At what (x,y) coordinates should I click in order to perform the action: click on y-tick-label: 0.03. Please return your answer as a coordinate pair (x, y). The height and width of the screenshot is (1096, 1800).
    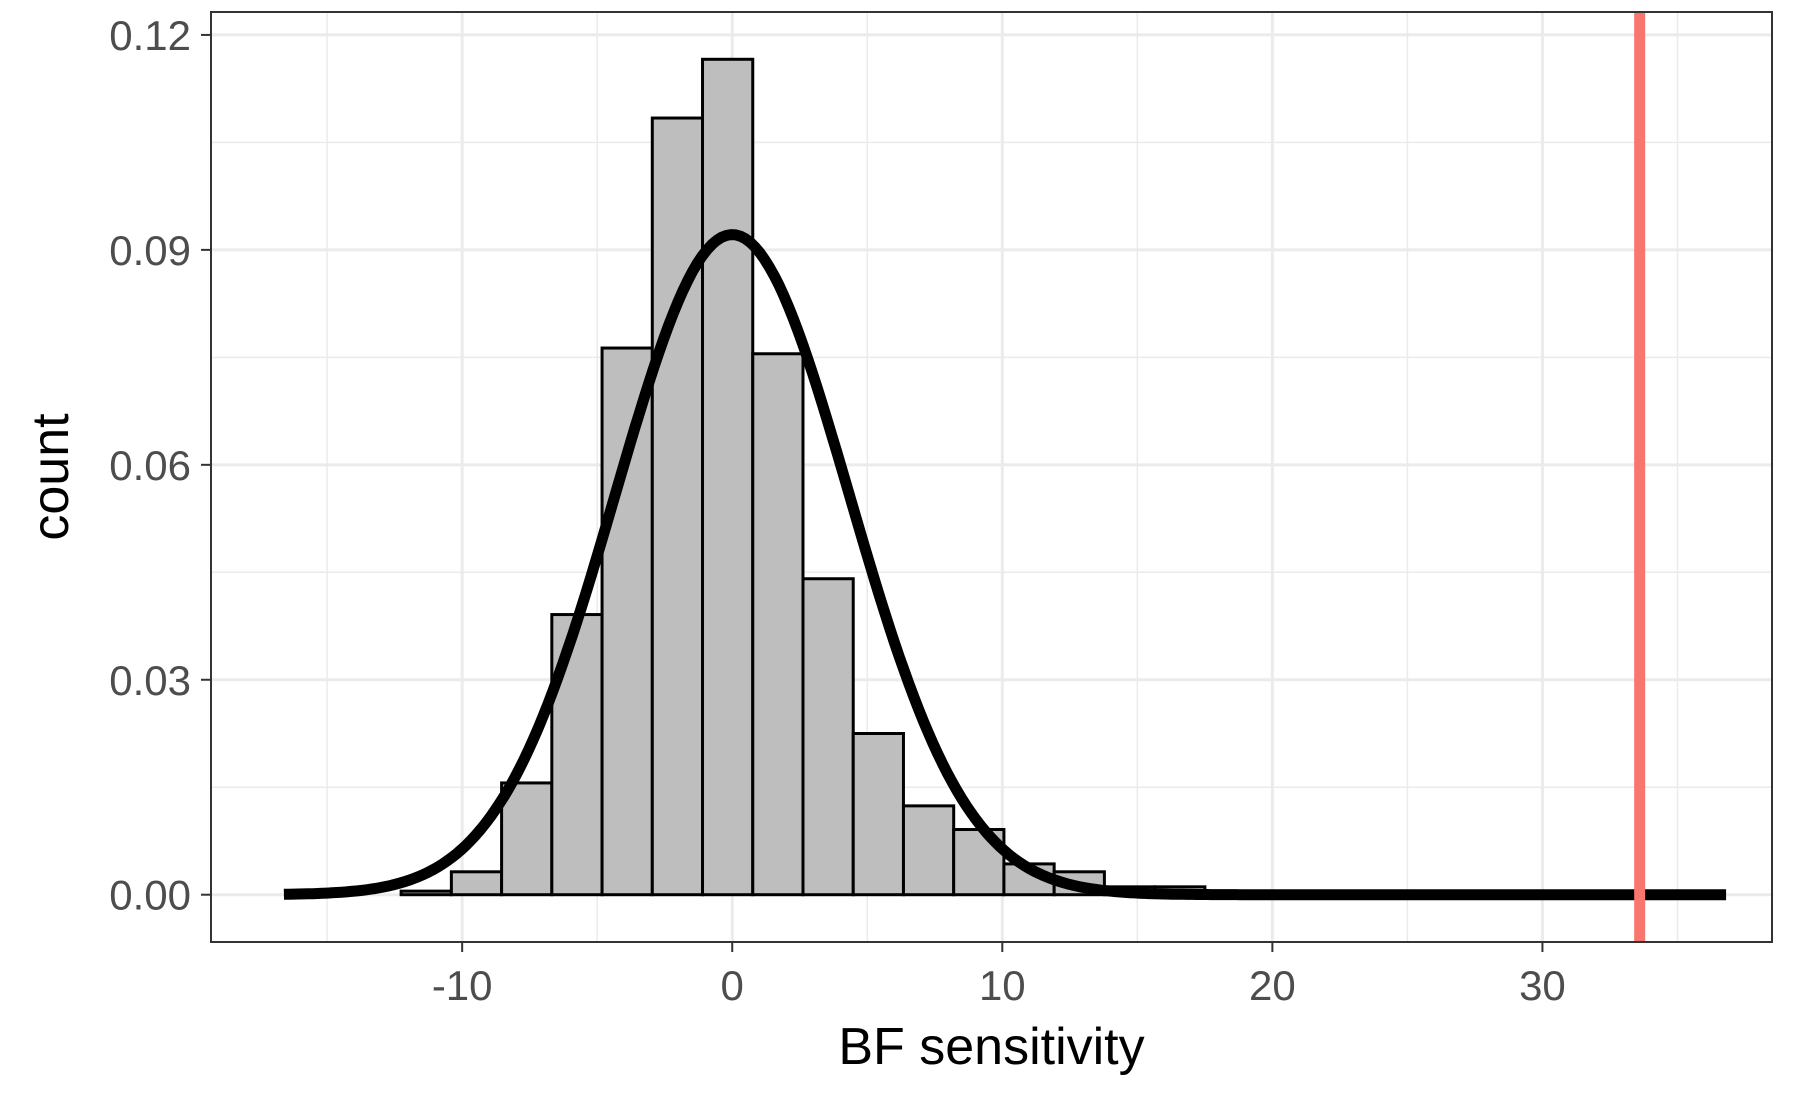
    Looking at the image, I should click on (150, 680).